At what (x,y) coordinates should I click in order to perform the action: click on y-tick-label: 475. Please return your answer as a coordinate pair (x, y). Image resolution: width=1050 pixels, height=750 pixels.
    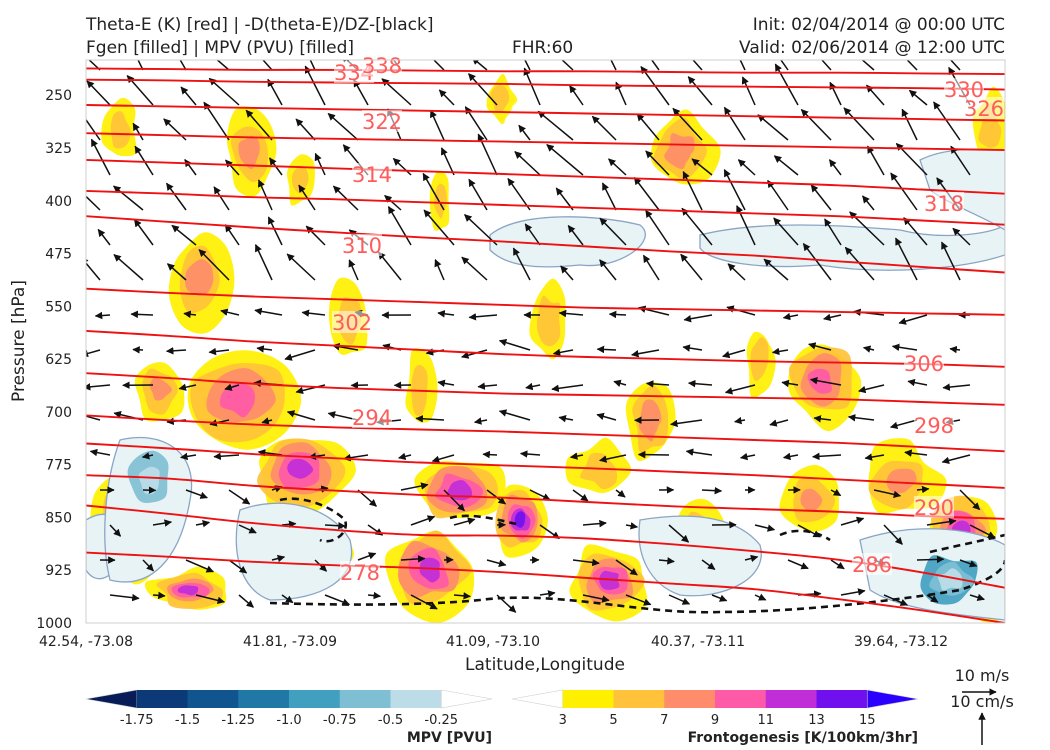
    Looking at the image, I should click on (58, 255).